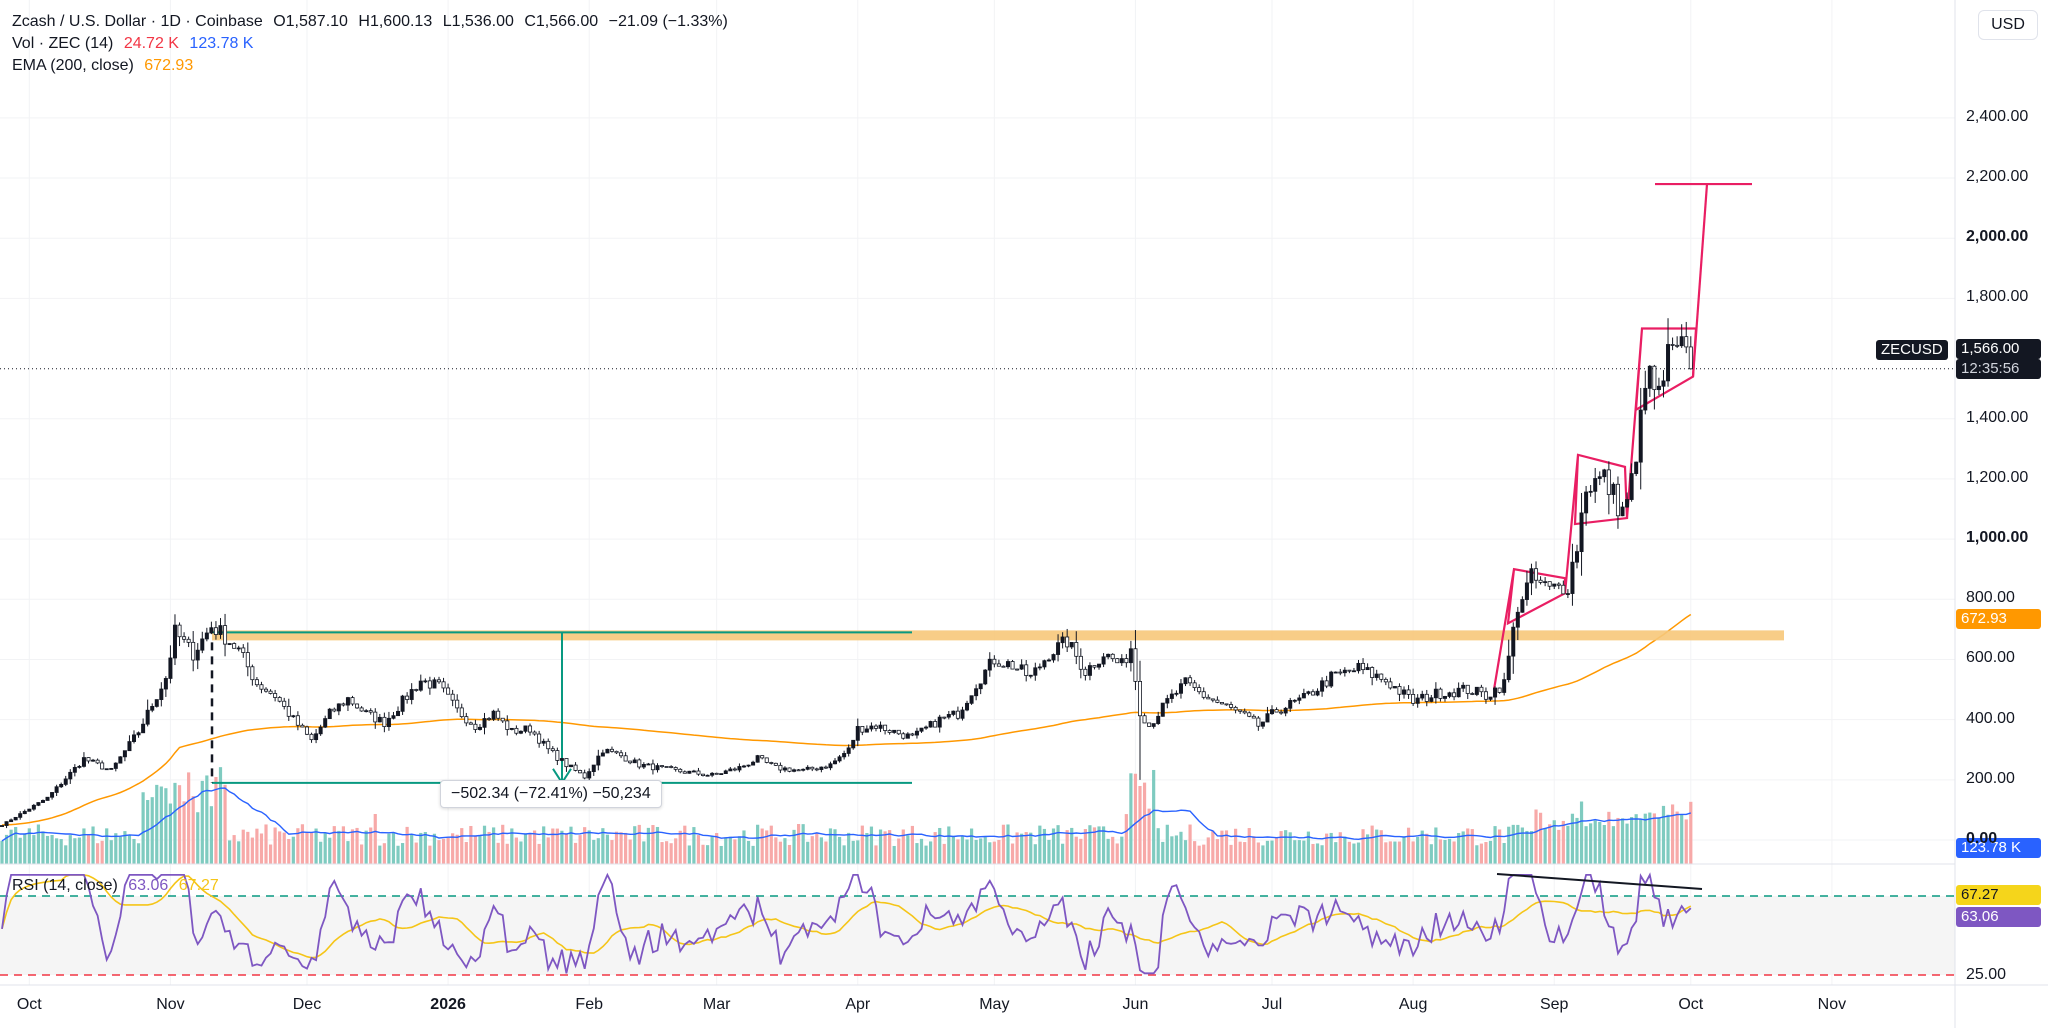 This screenshot has height=1028, width=2048. I want to click on price-axis-label: 600.00, so click(1990, 658).